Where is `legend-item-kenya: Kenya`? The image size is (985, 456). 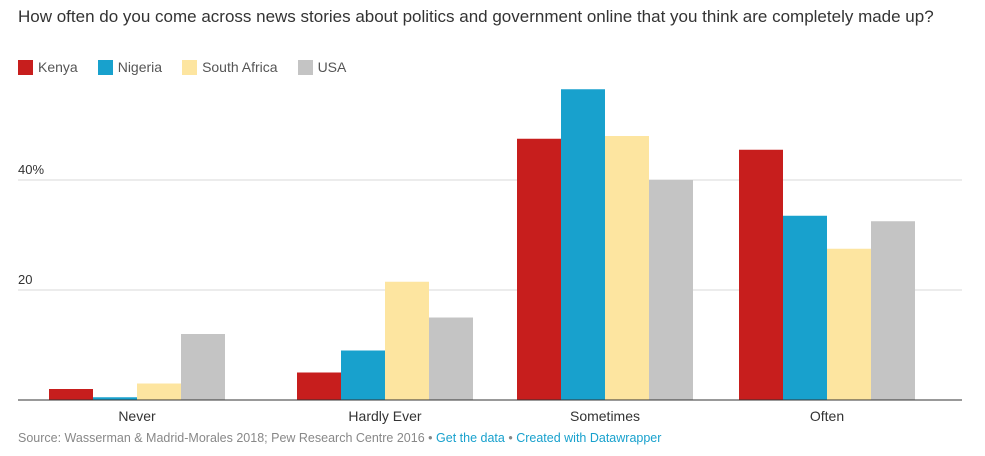
legend-item-kenya: Kenya is located at coordinates (48, 67).